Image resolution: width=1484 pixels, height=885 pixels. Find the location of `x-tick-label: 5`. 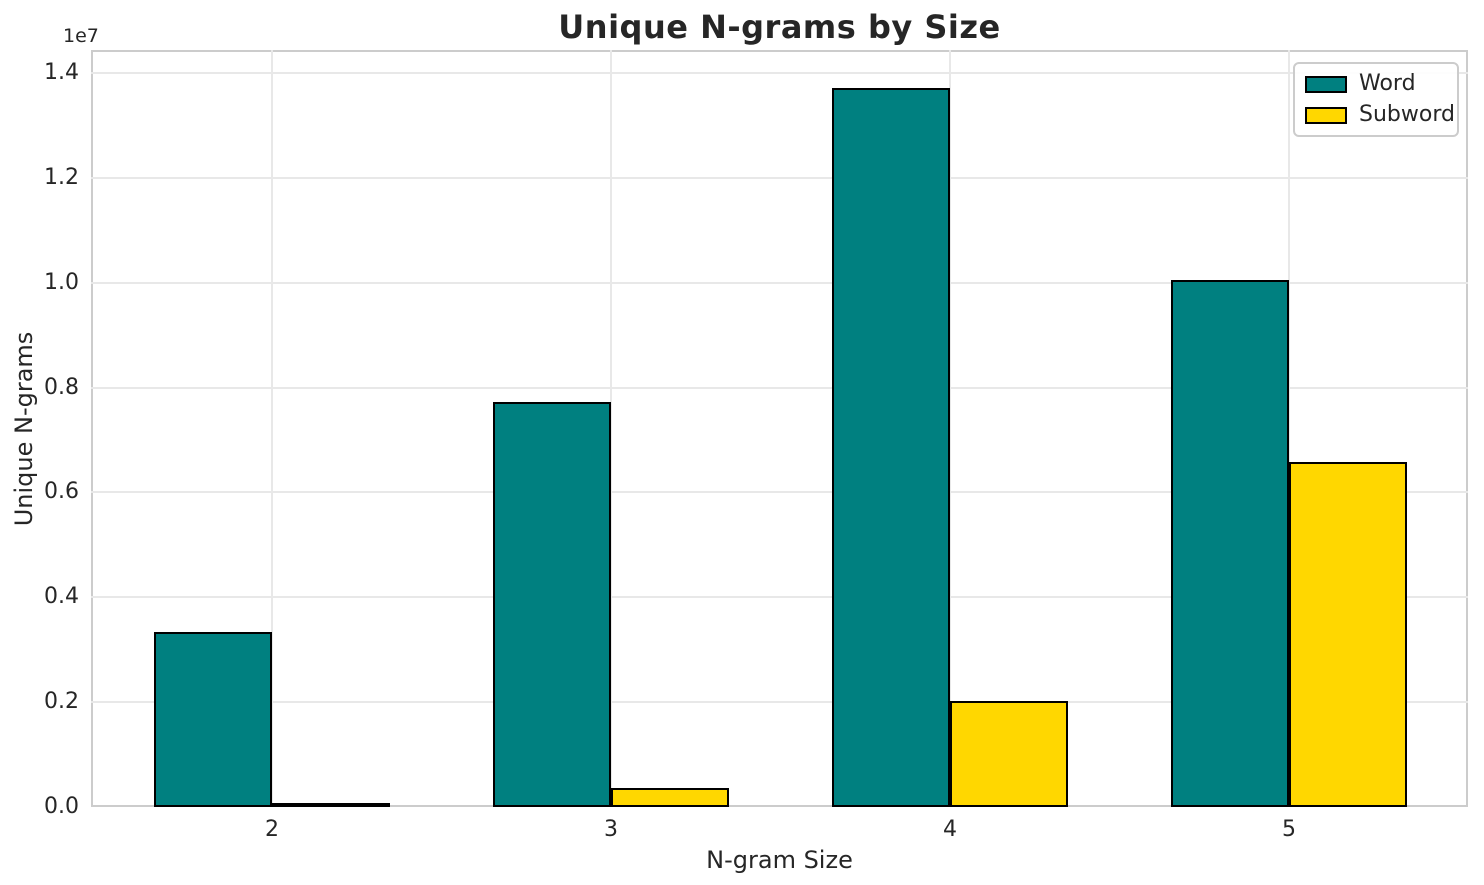

x-tick-label: 5 is located at coordinates (1289, 829).